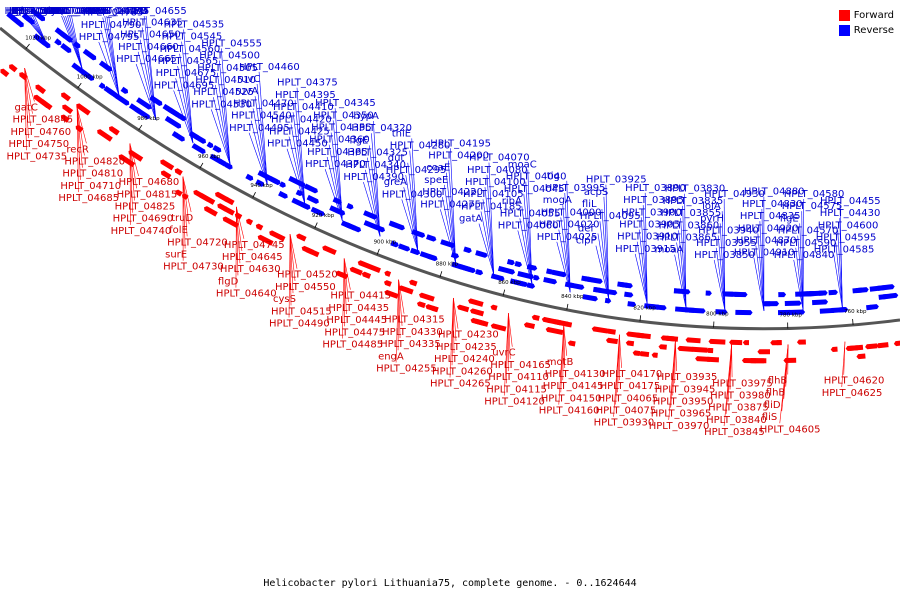  I want to click on forward-gene-label: HPLT_04690, so click(143, 219).